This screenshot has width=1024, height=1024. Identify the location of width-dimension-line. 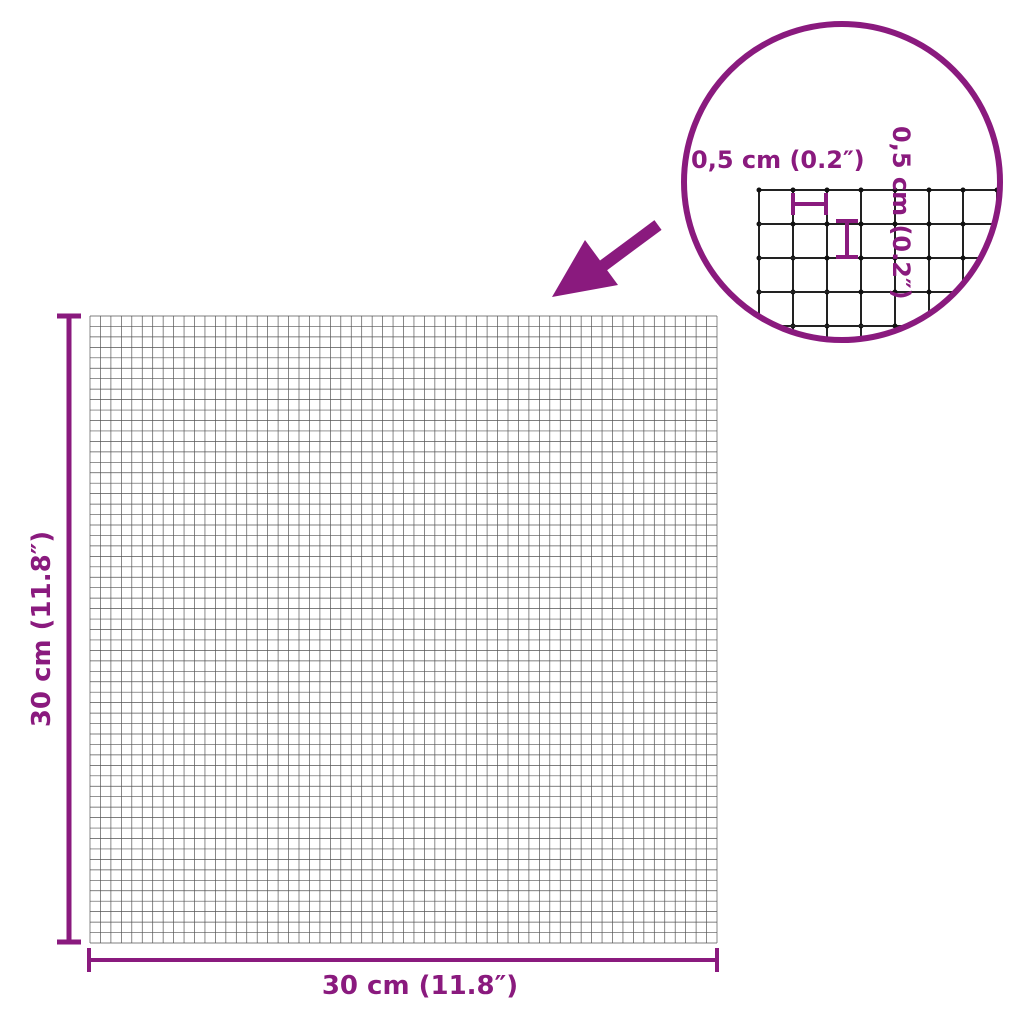
(403, 960).